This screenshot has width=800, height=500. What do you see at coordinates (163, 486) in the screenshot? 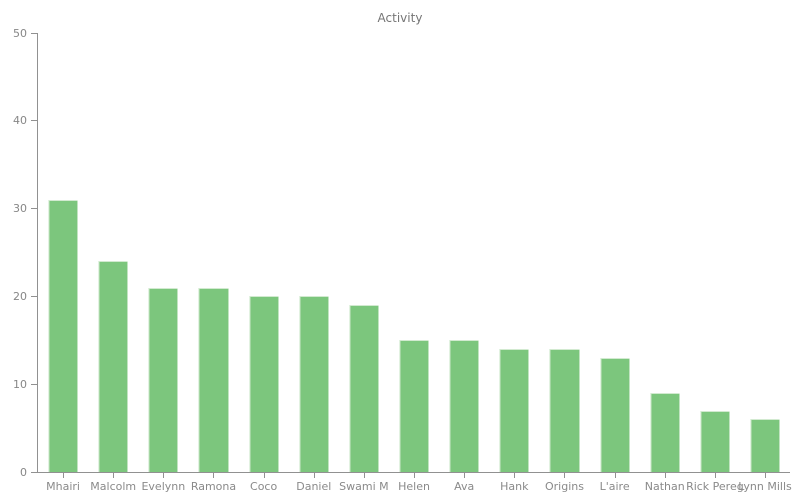
I see `x-category-label: Evelynn` at bounding box center [163, 486].